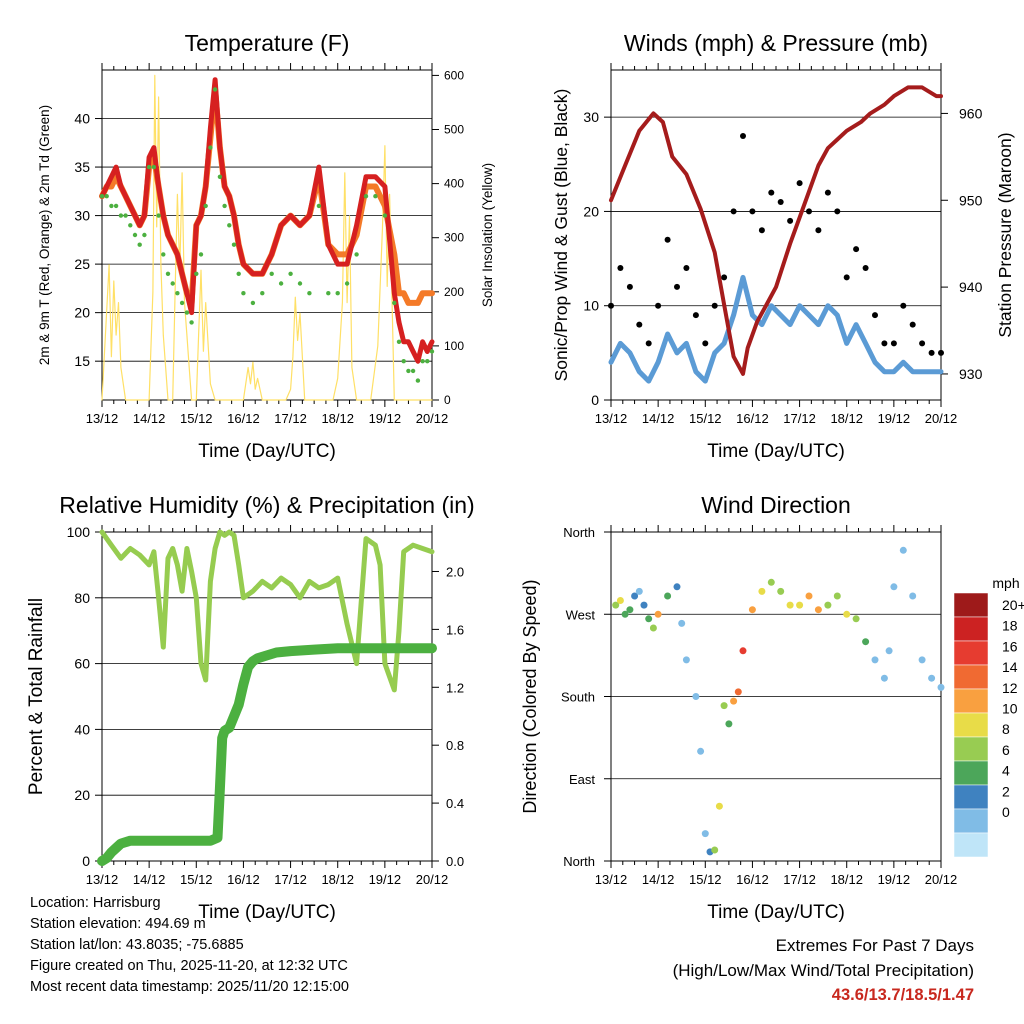  I want to click on x-axis-label: Time (Day/UTC), so click(776, 451).